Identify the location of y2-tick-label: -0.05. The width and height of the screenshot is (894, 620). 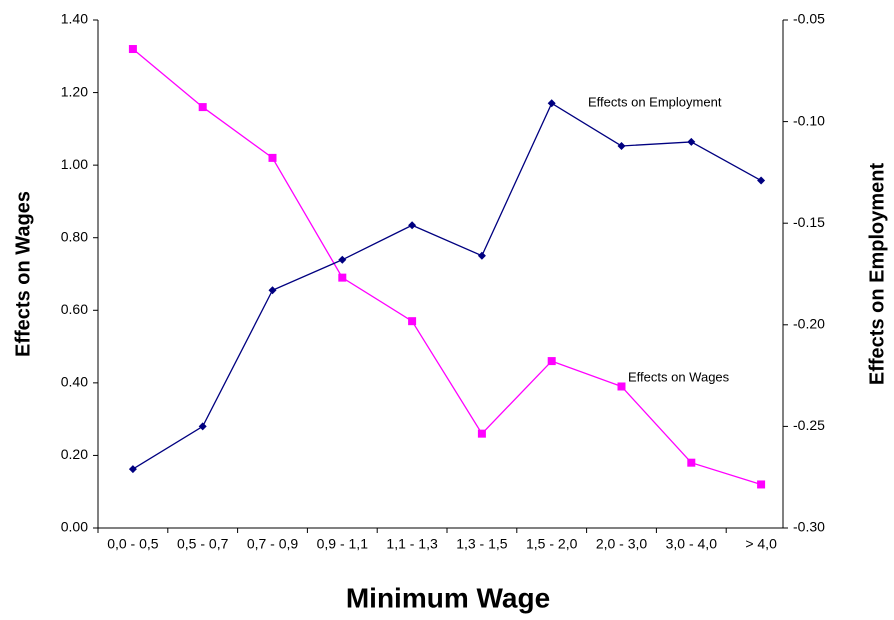
(809, 19).